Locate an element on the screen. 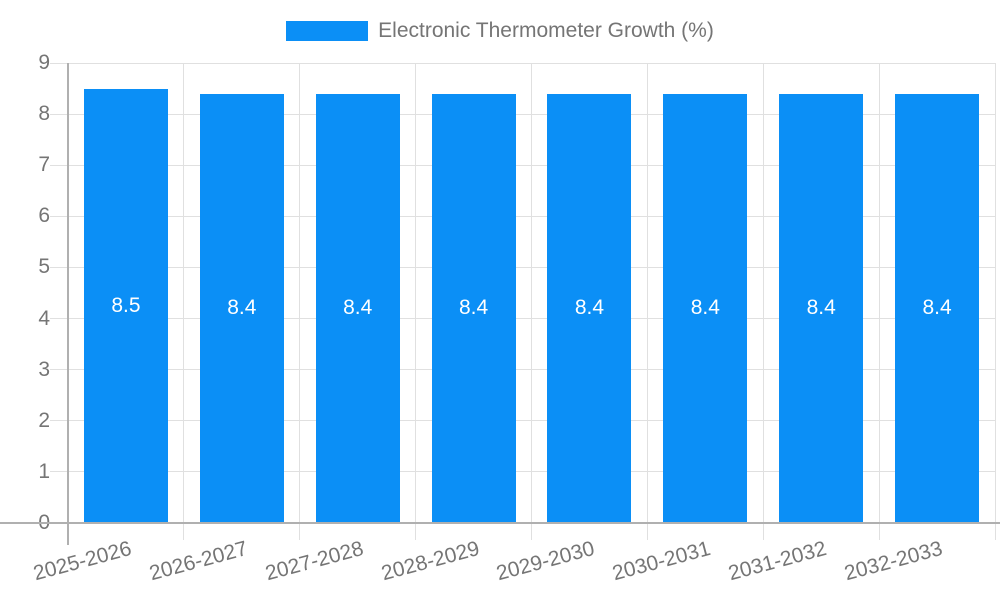 Image resolution: width=1000 pixels, height=600 pixels. bar: 8.5 is located at coordinates (125, 305).